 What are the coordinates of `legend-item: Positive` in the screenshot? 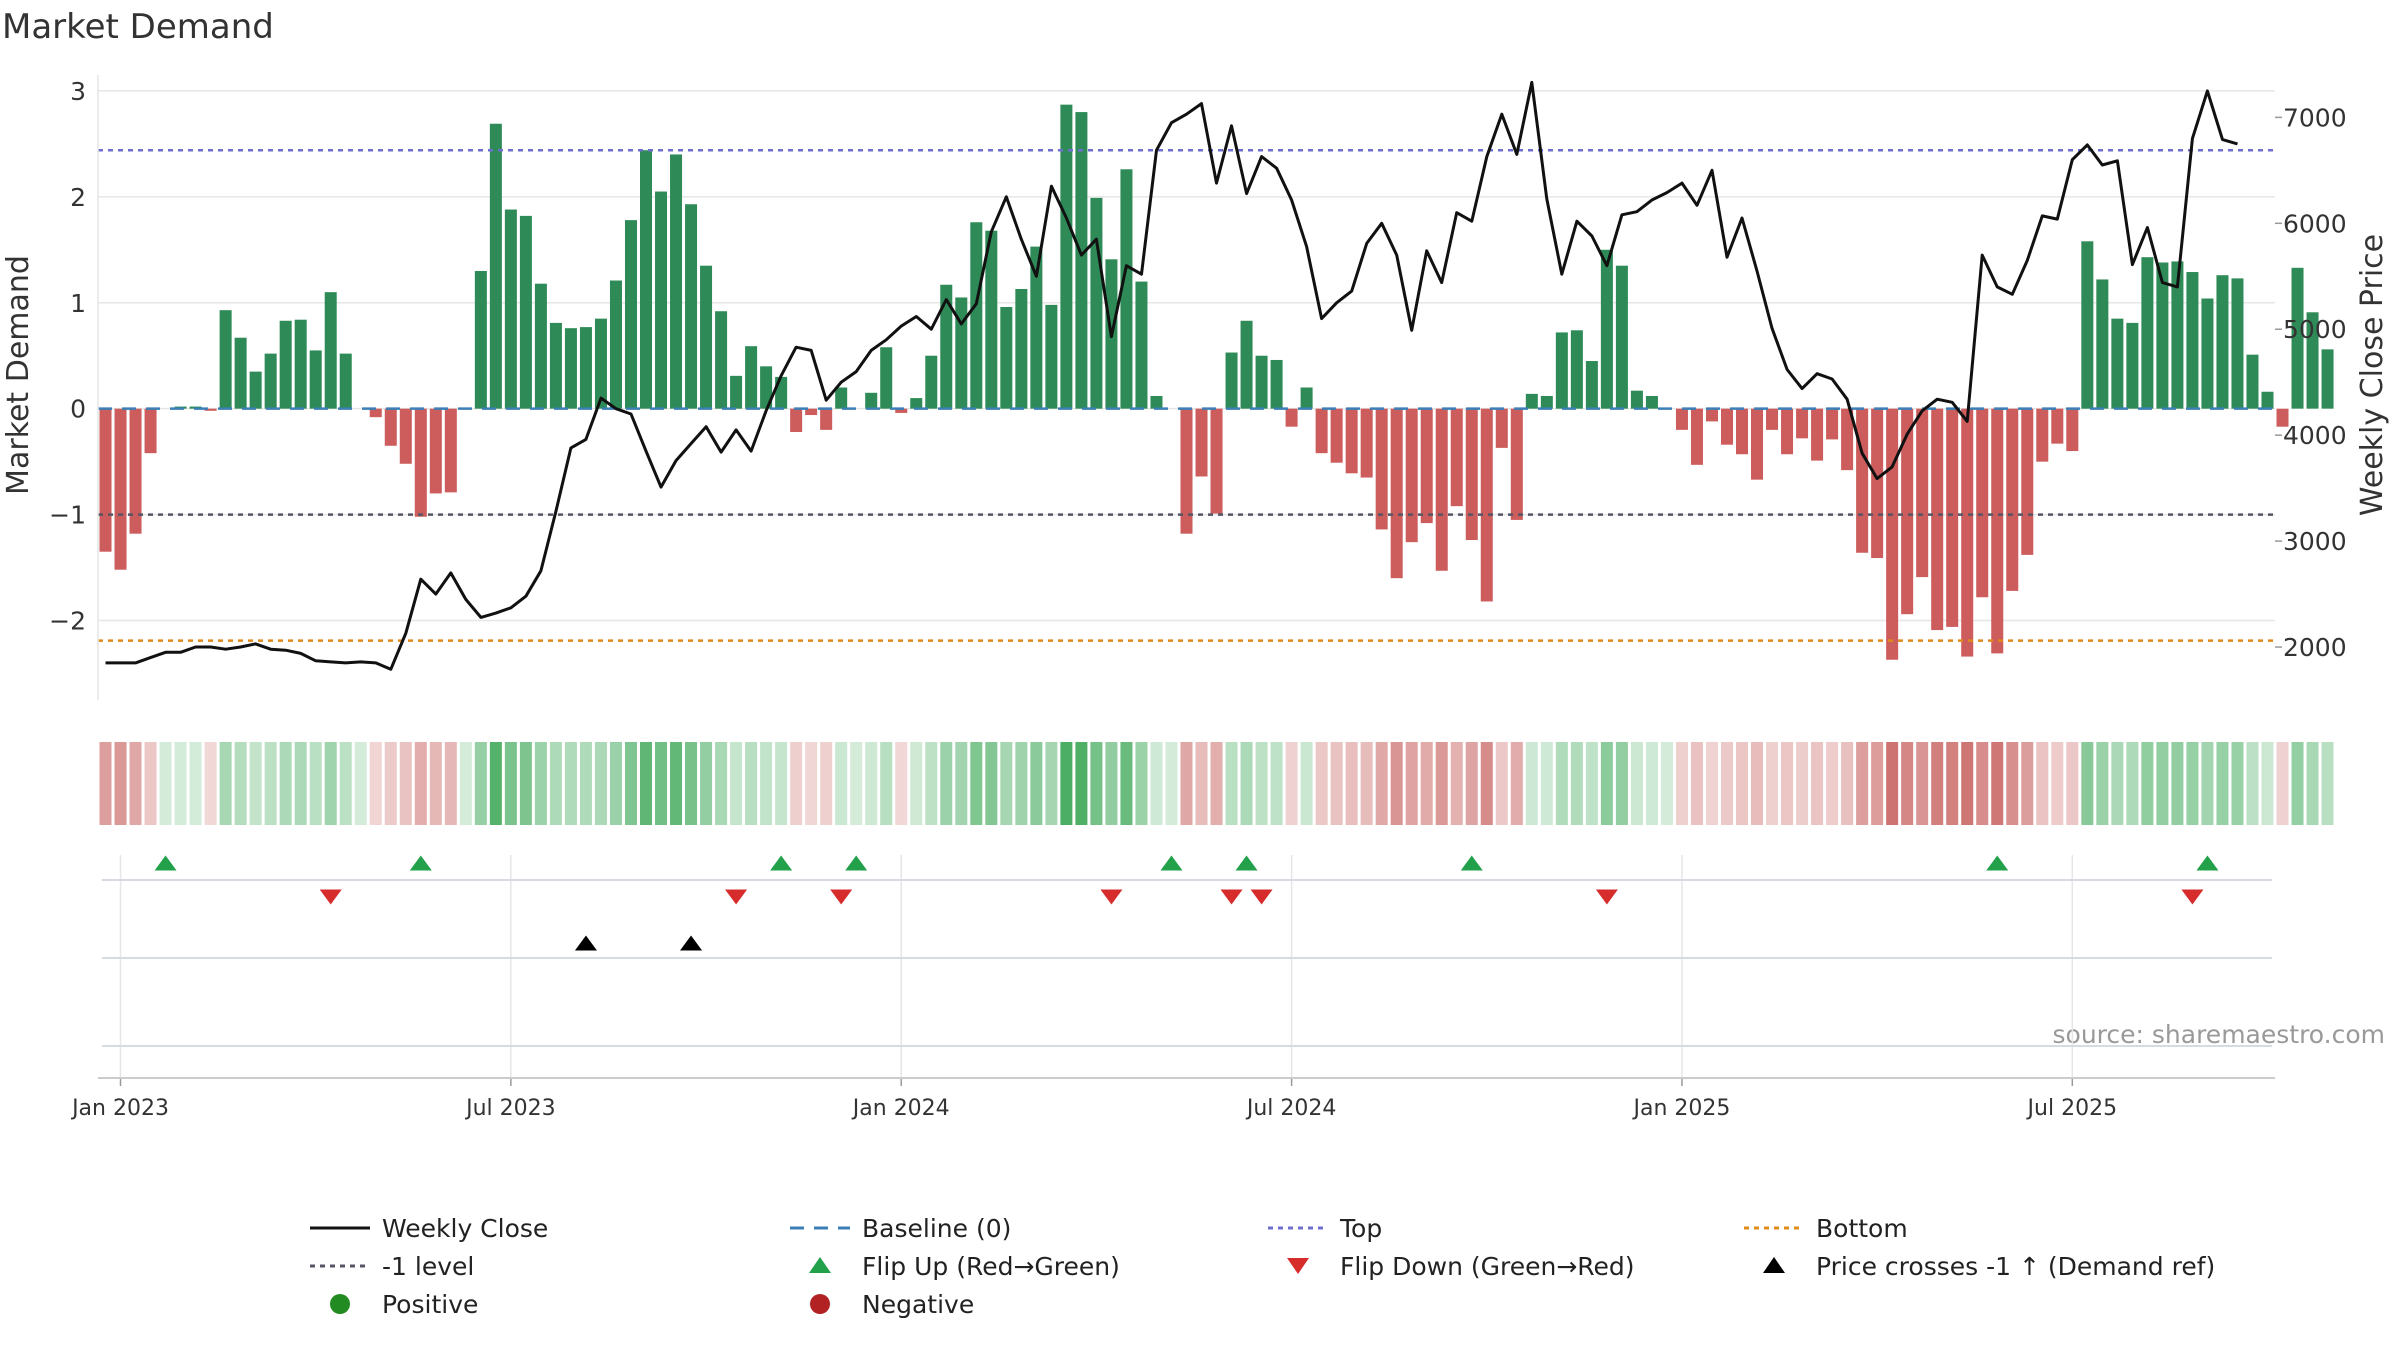 It's located at (404, 1304).